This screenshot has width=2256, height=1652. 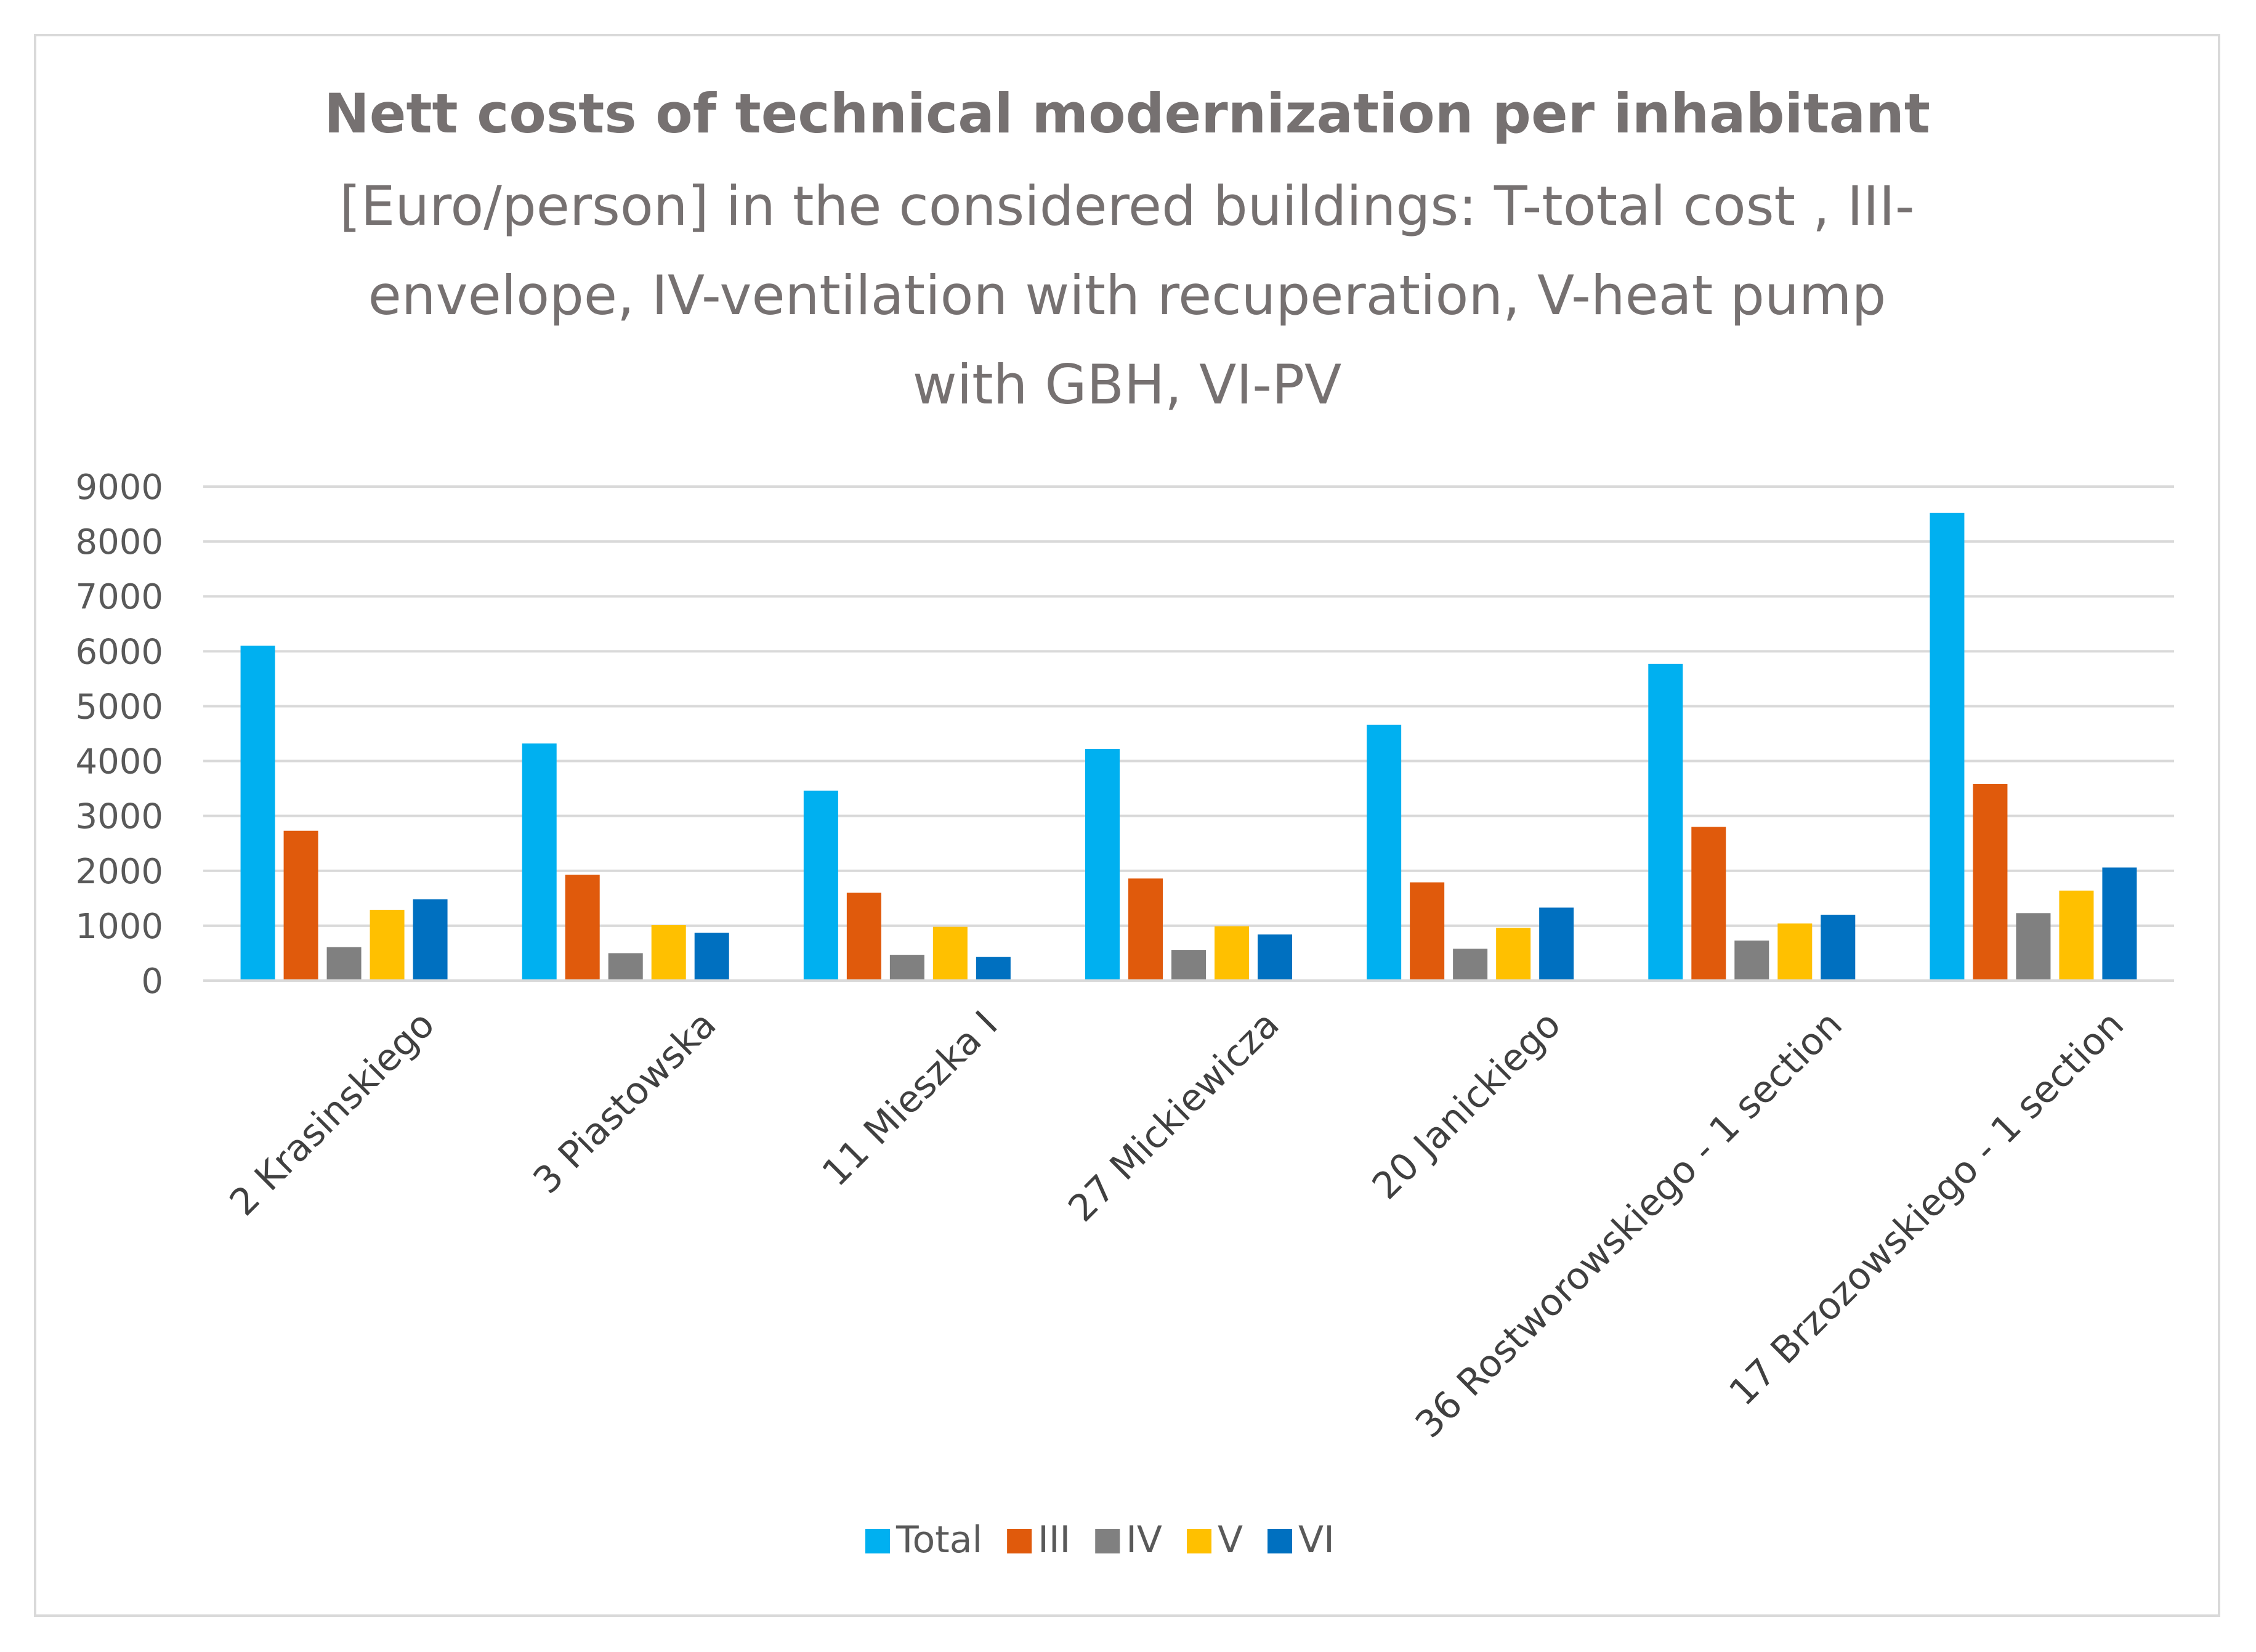 What do you see at coordinates (119, 872) in the screenshot?
I see `y-tick-label: 2000` at bounding box center [119, 872].